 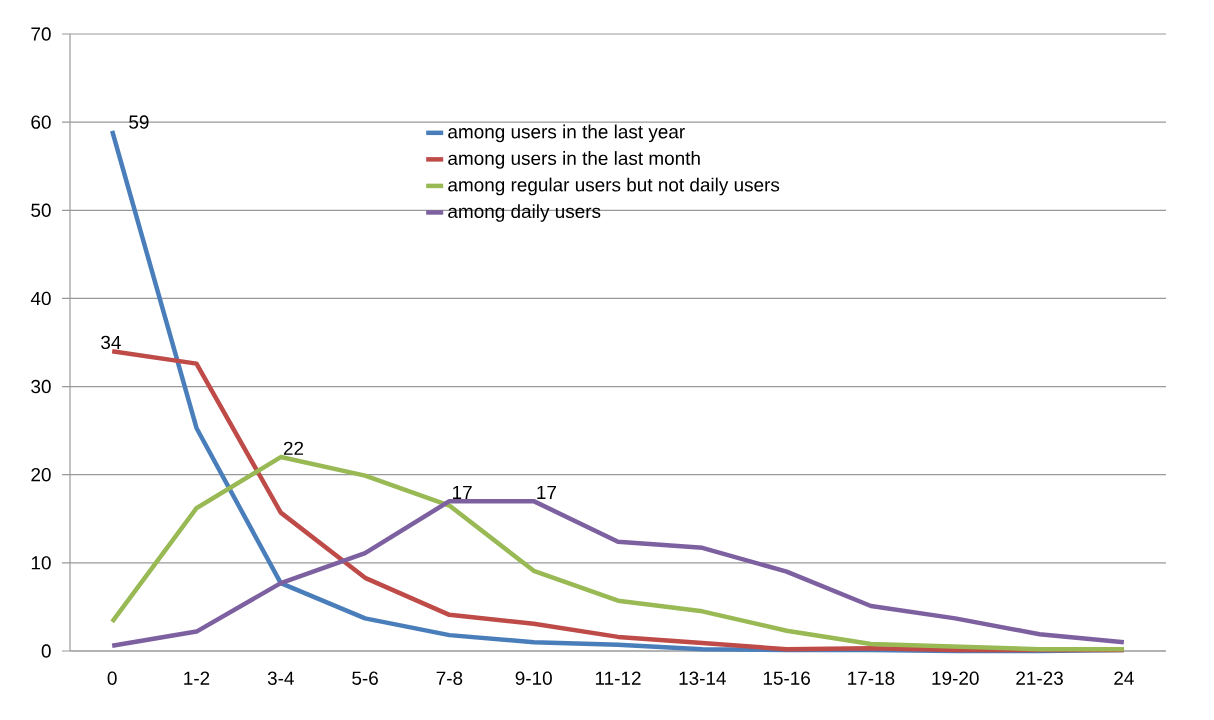 I want to click on y-tick-label: 30, so click(x=41, y=386).